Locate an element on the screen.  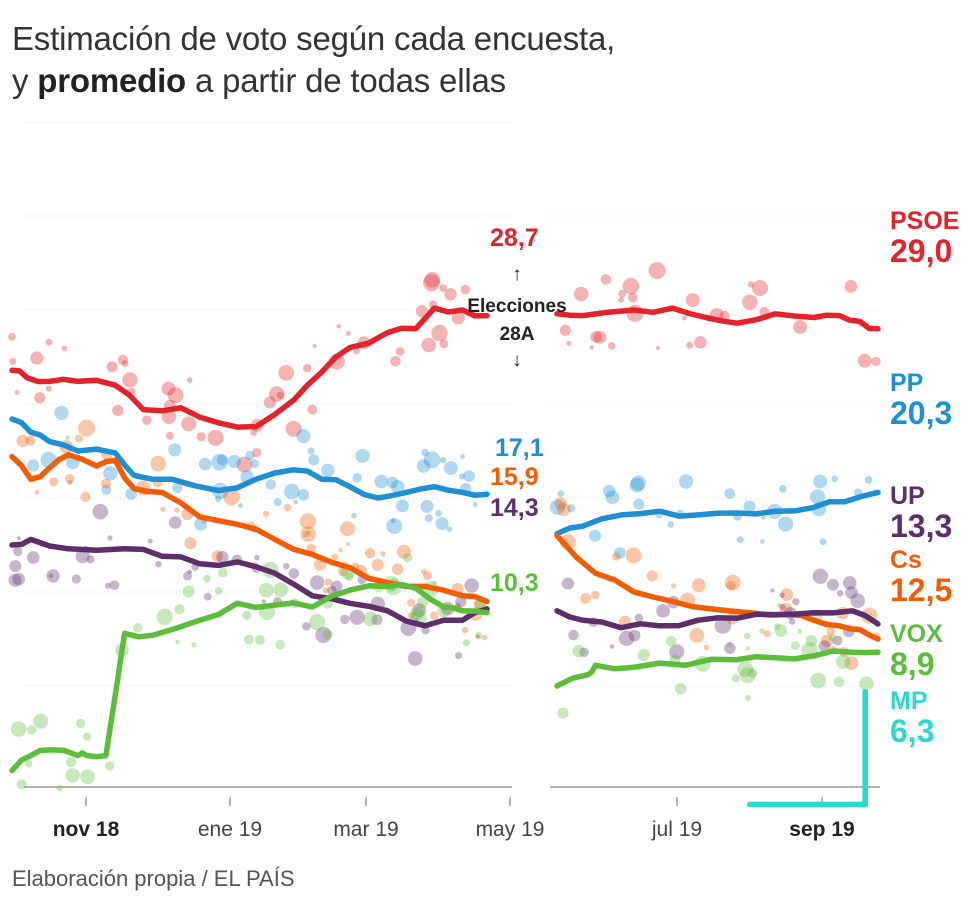
party-value-pp: 20,3 is located at coordinates (921, 413).